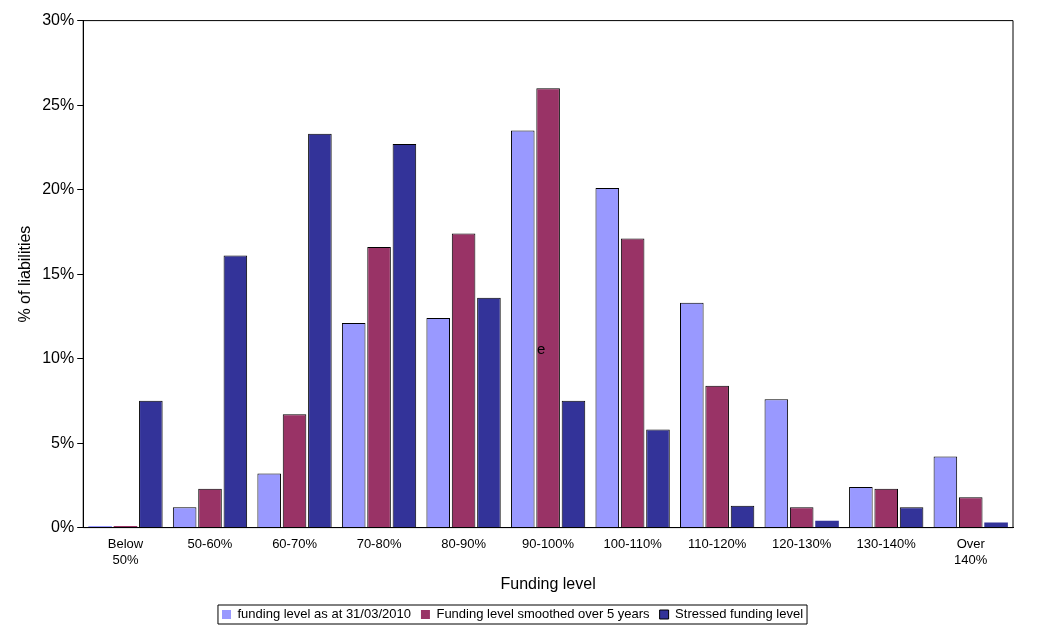 The width and height of the screenshot is (1041, 639). What do you see at coordinates (543, 614) in the screenshot?
I see `legend-label: Funding level smoothed over 5 years` at bounding box center [543, 614].